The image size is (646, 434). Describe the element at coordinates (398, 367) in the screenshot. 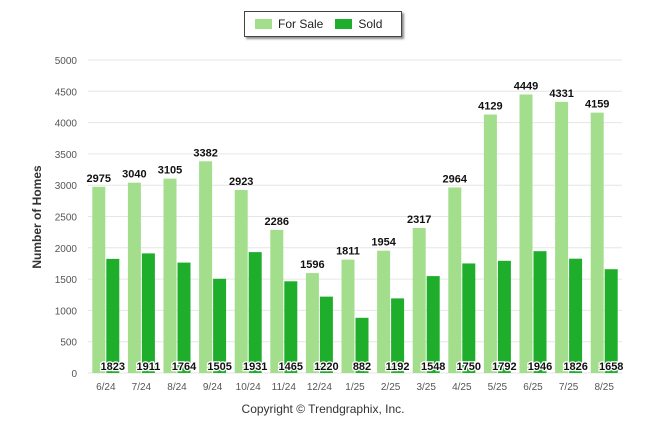

I see `data-label-sold: 1192` at that location.